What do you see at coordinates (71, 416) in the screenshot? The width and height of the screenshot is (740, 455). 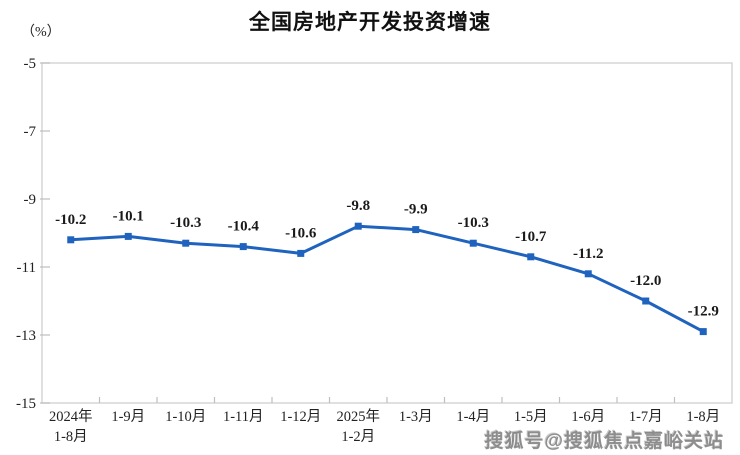 I see `x-axis-tick-label: 2024年` at bounding box center [71, 416].